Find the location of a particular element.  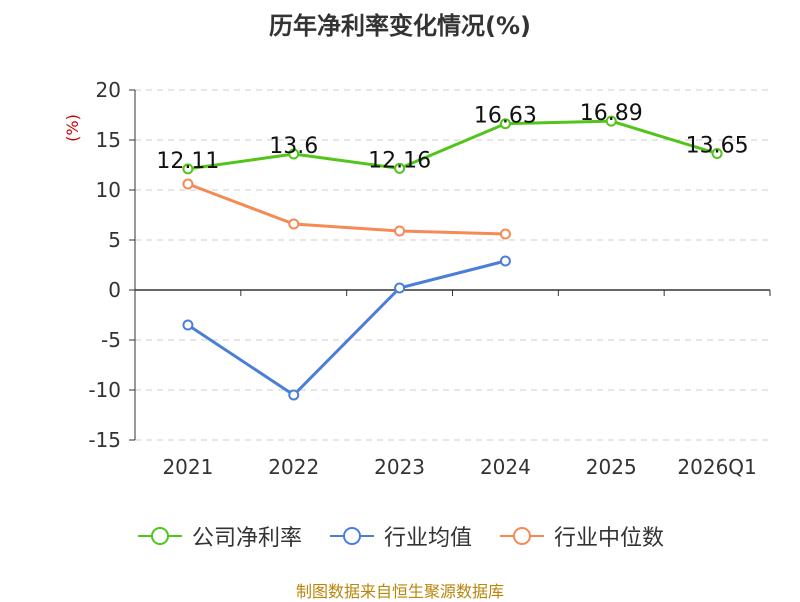

legend: 公司净利率 行业均值 行业中位数 is located at coordinates (400, 536).